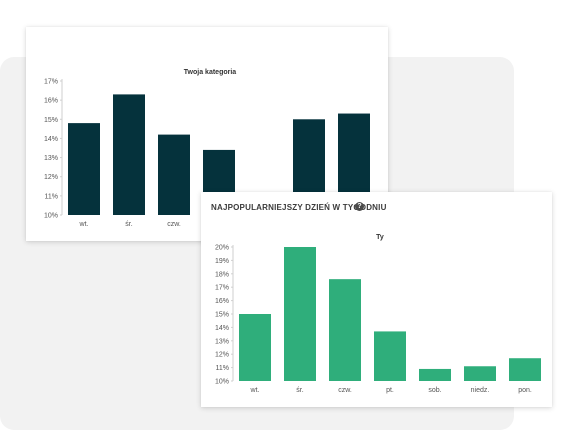  I want to click on x-tick-label: pt., so click(390, 390).